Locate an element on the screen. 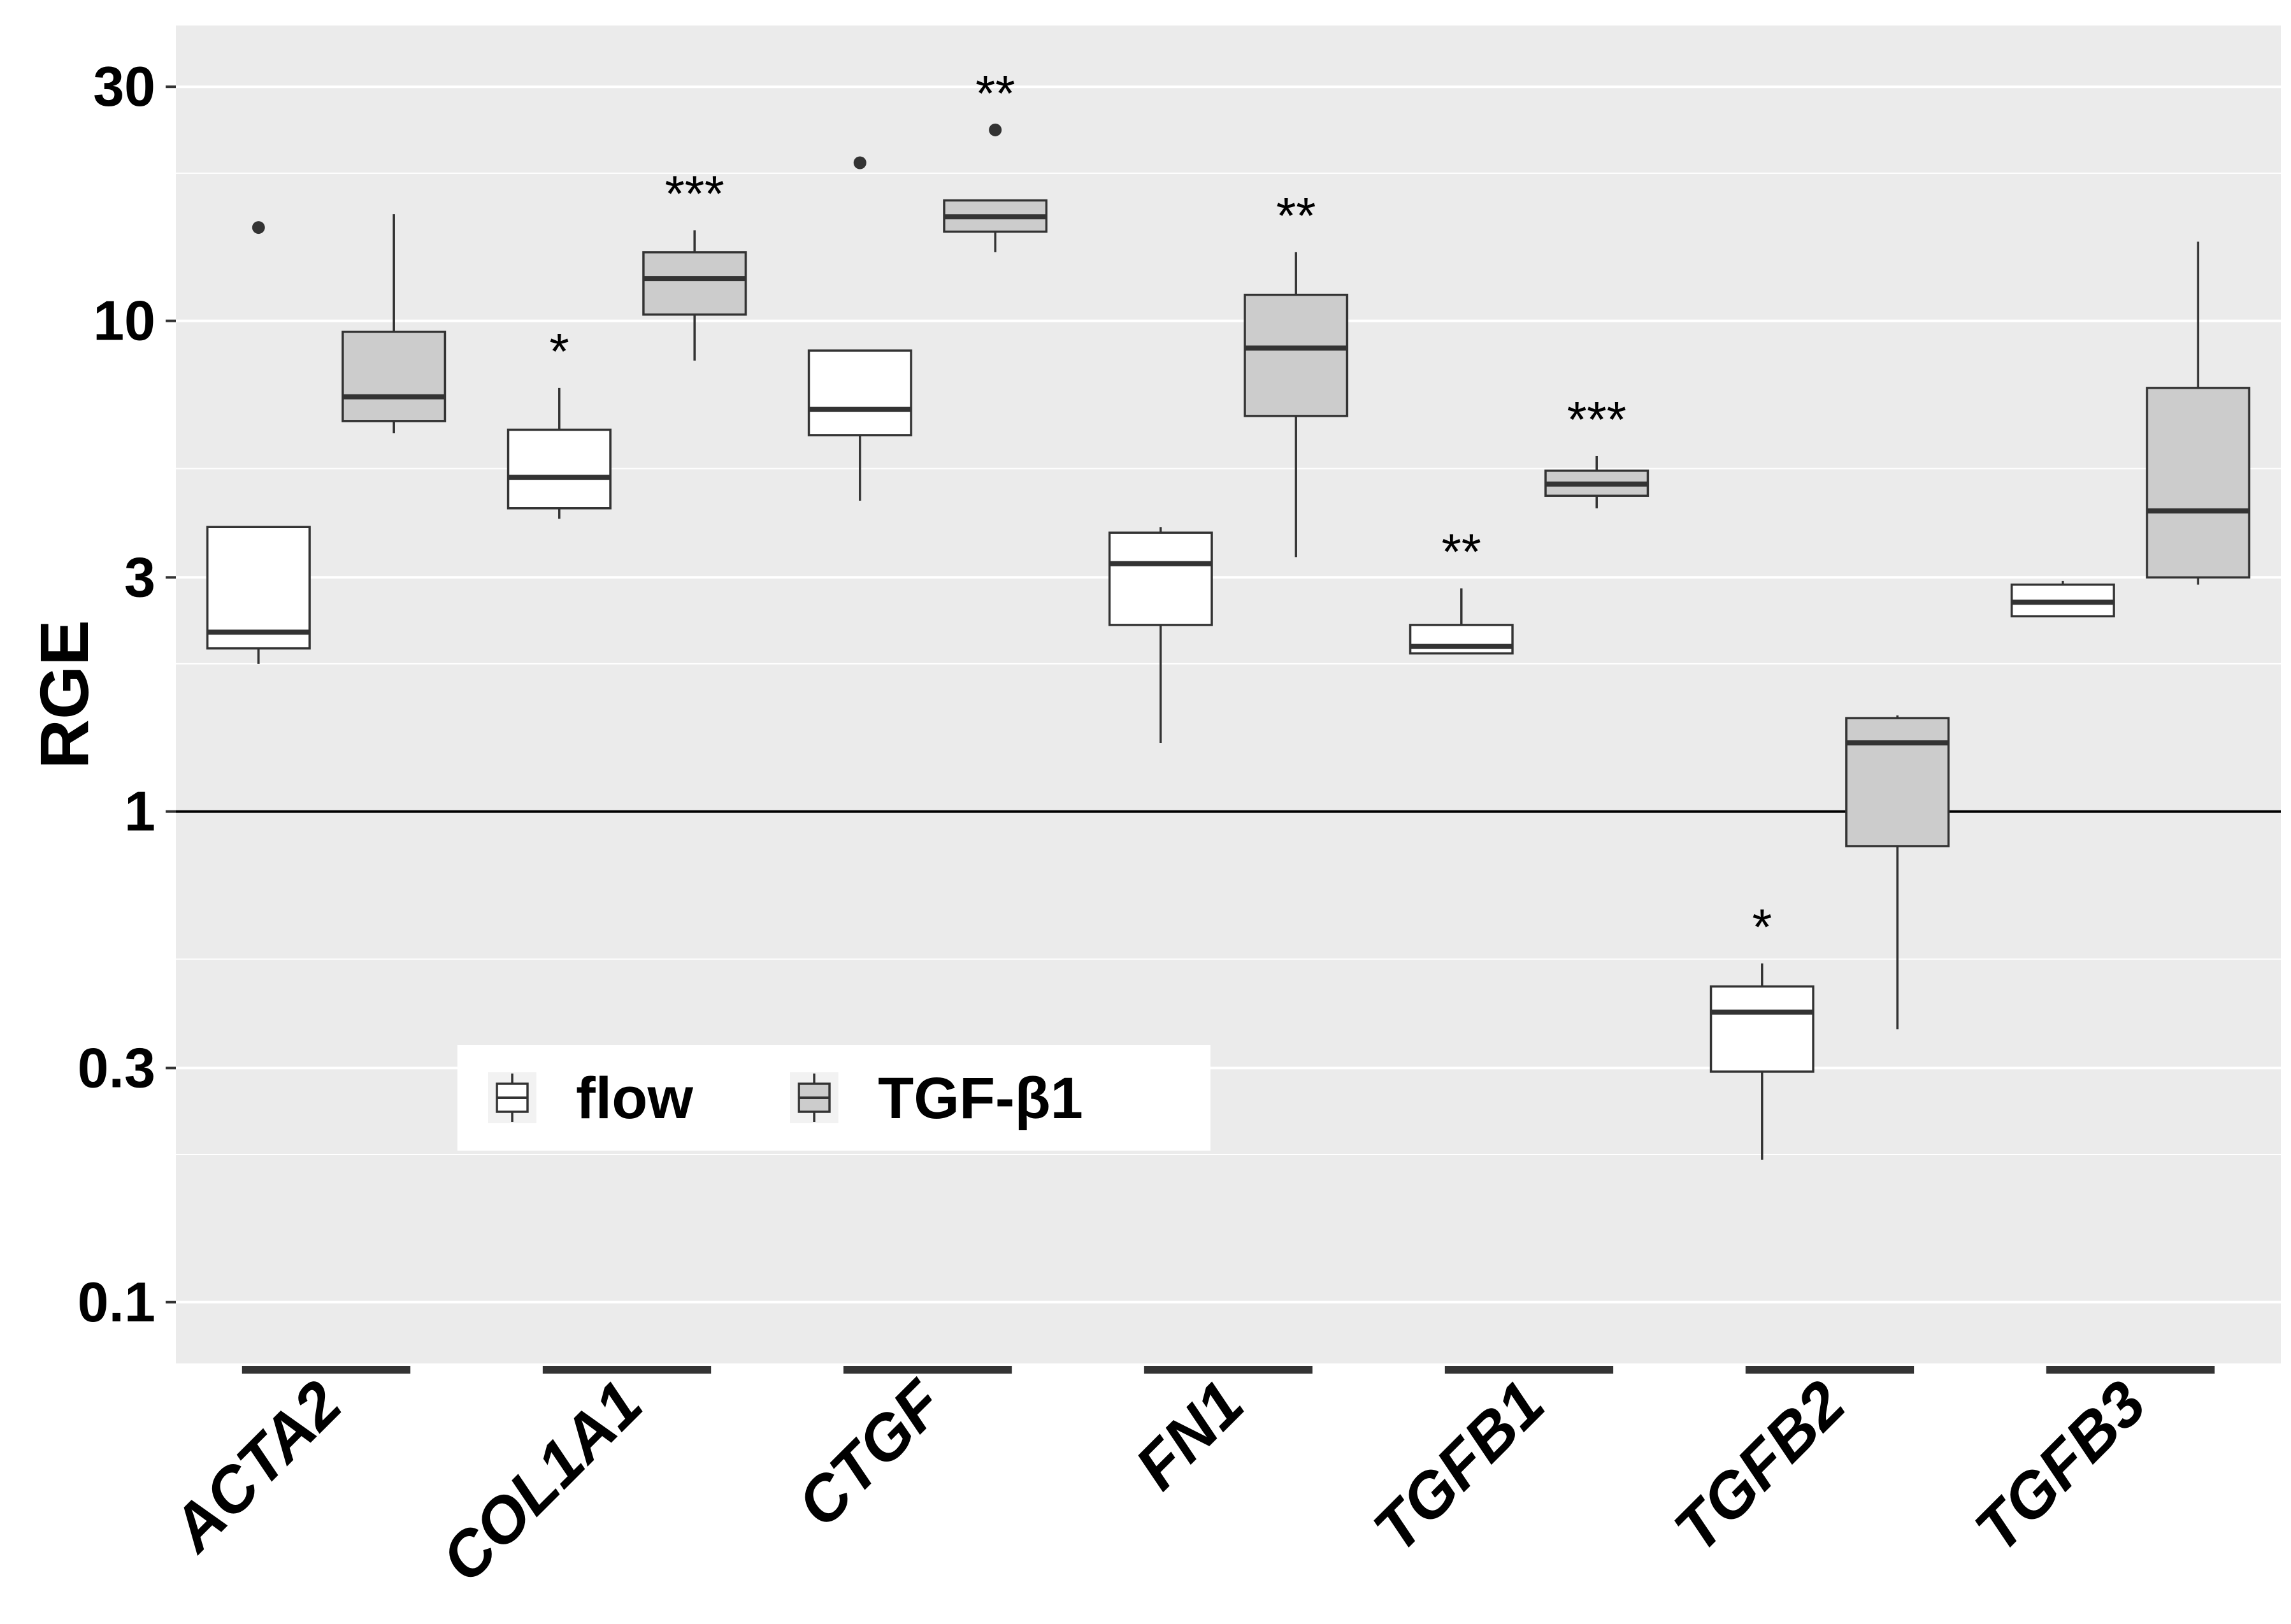 This screenshot has width=2291, height=1624. significance-col1a1-flow: * is located at coordinates (559, 351).